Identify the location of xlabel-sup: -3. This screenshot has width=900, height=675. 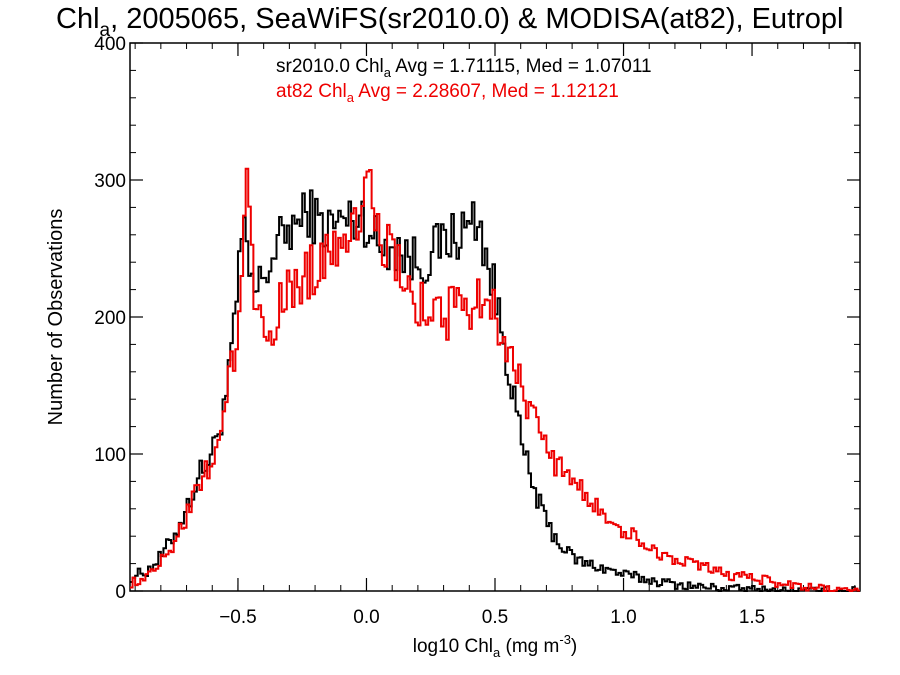
(565, 639).